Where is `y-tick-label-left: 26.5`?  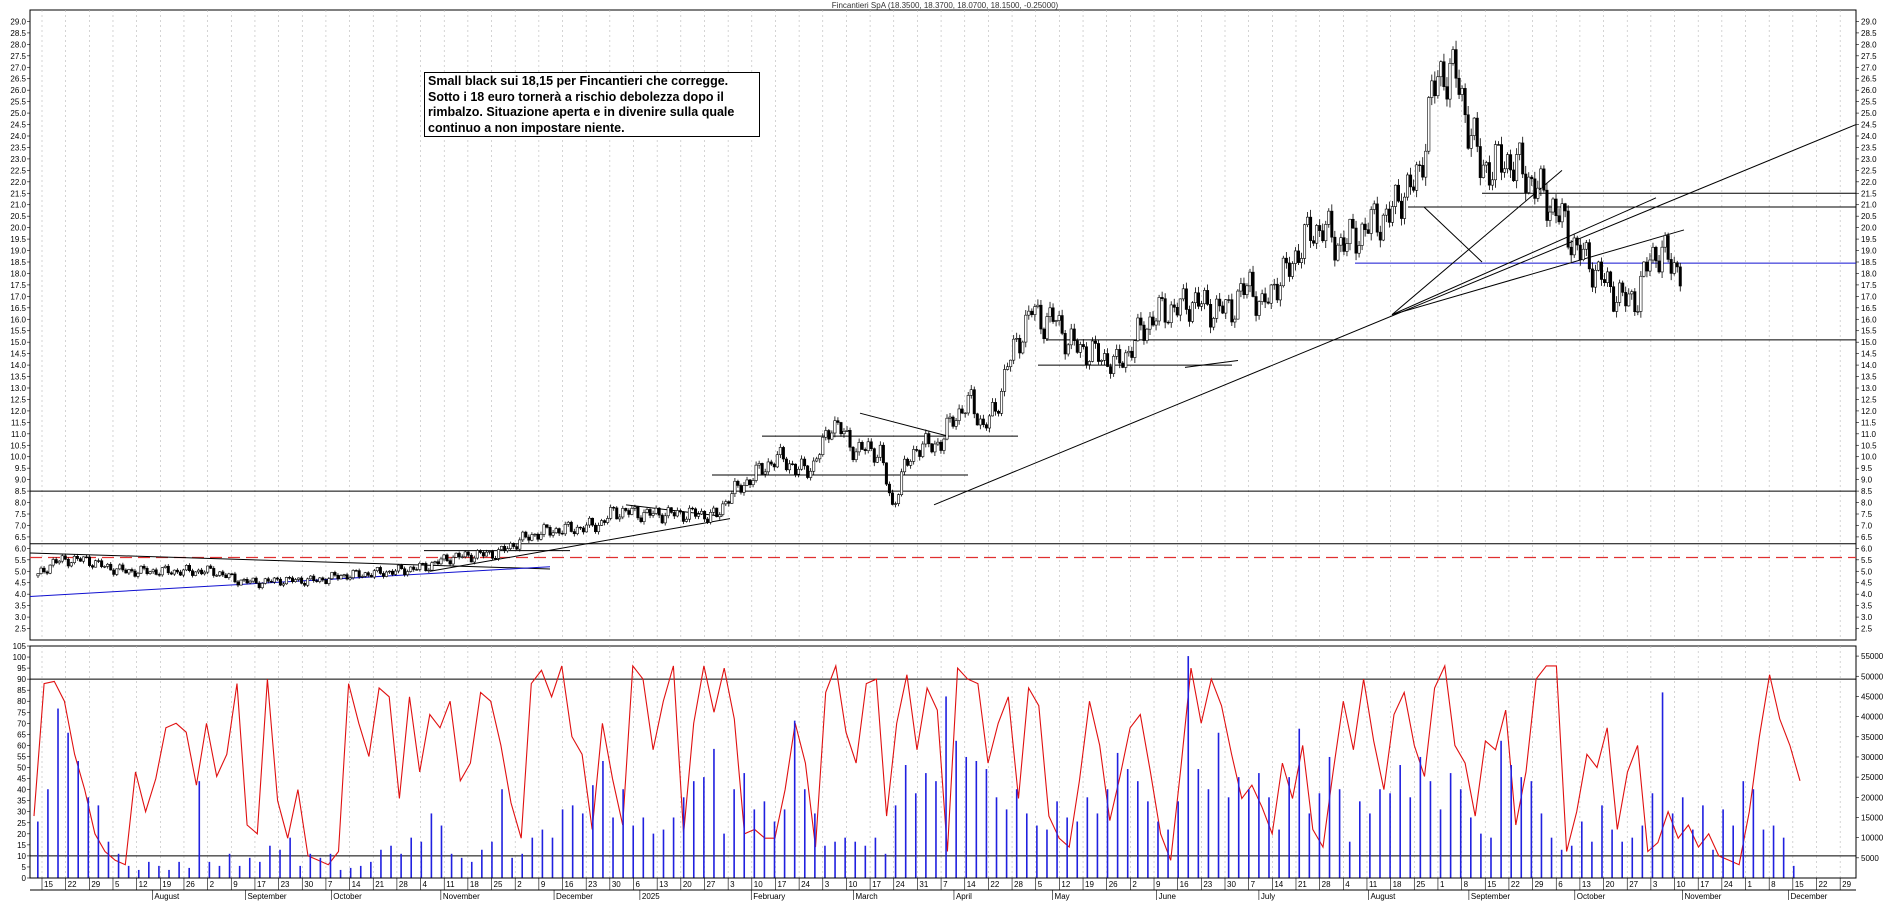 y-tick-label-left: 26.5 is located at coordinates (18, 79).